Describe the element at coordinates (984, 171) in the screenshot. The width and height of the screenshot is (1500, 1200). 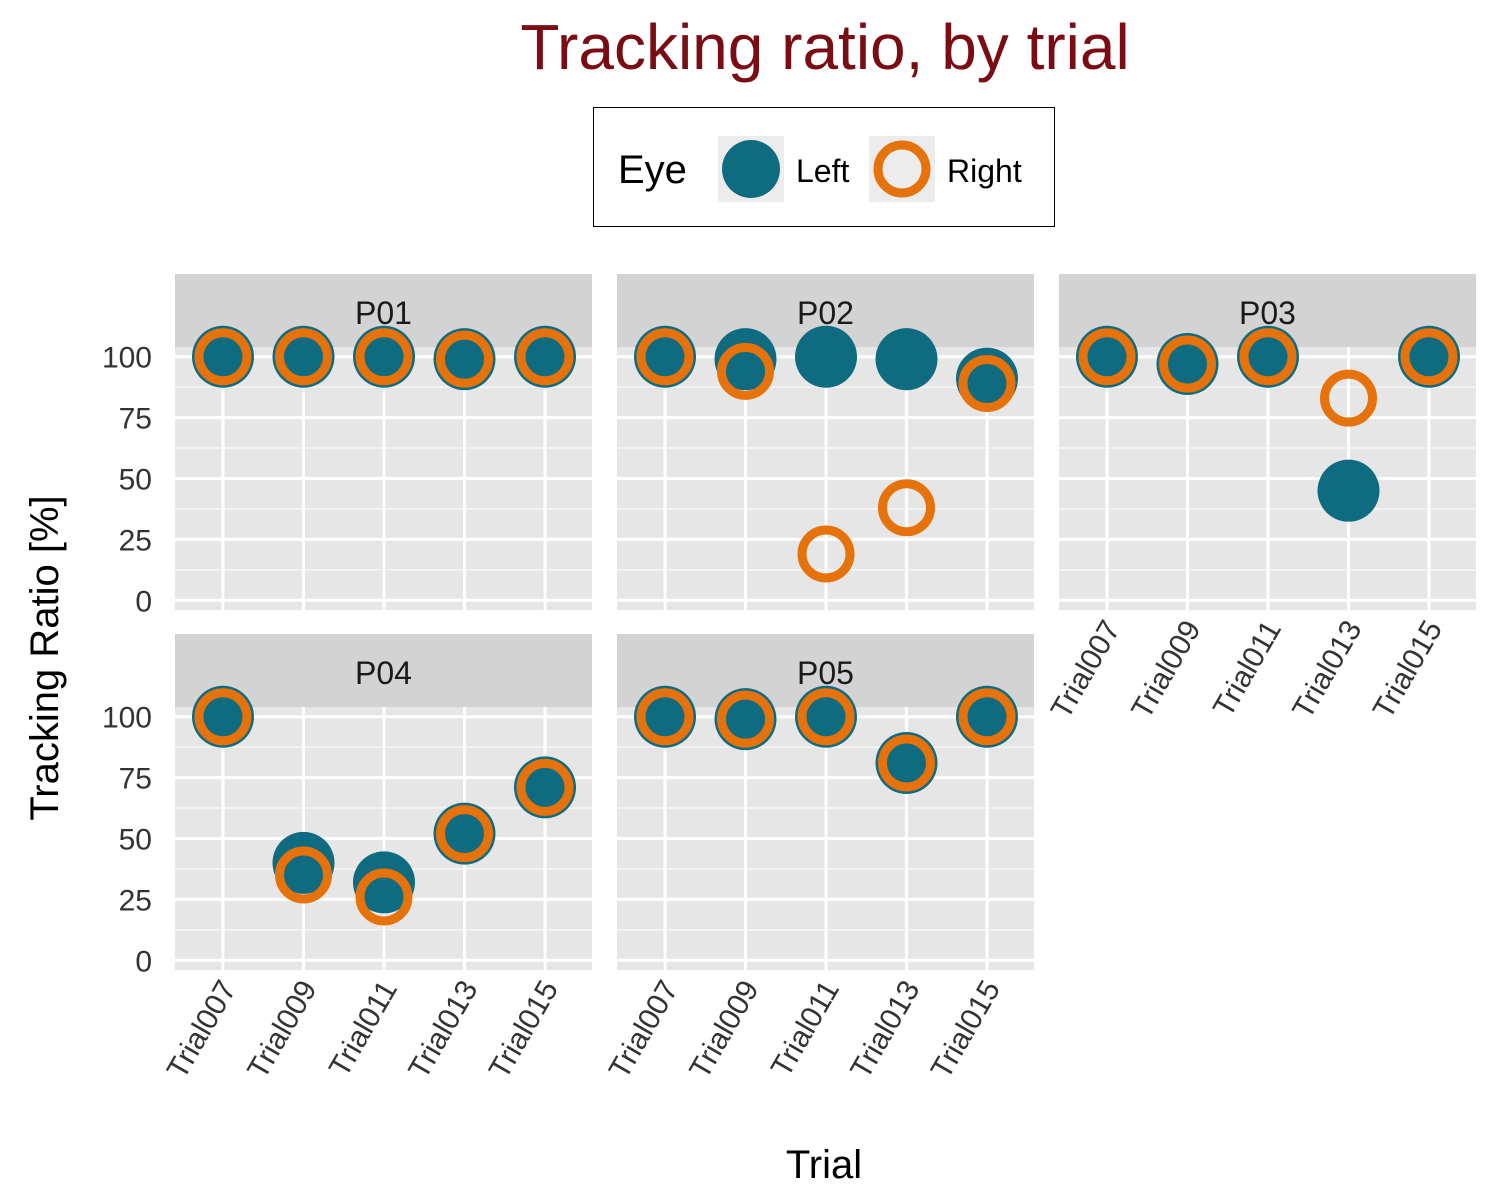
I see `legend-label-right: Right` at that location.